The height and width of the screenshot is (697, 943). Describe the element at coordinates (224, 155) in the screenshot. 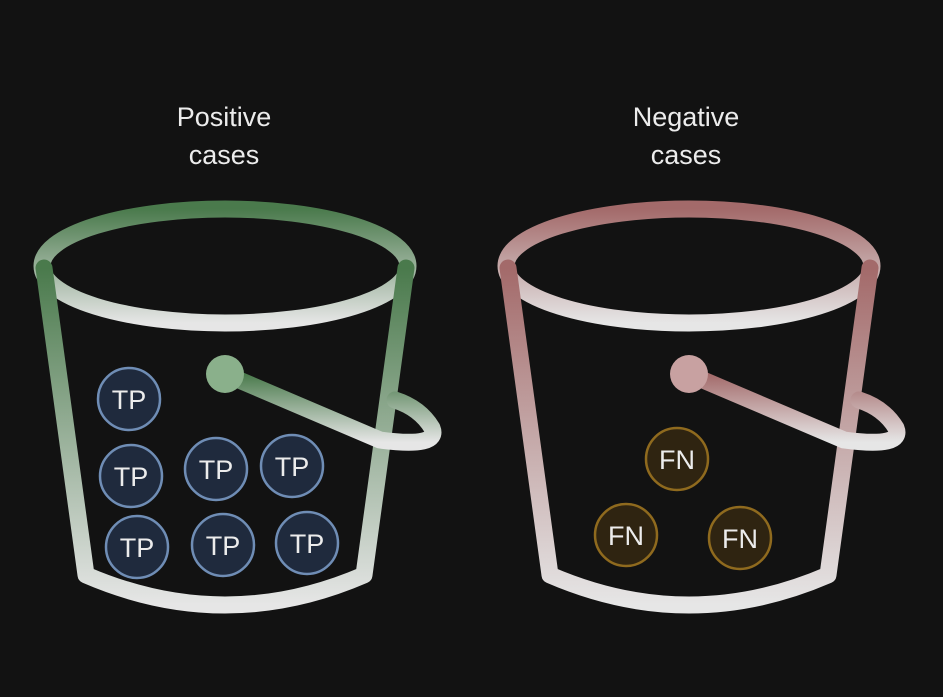

I see `positive-title-line2: cases` at that location.